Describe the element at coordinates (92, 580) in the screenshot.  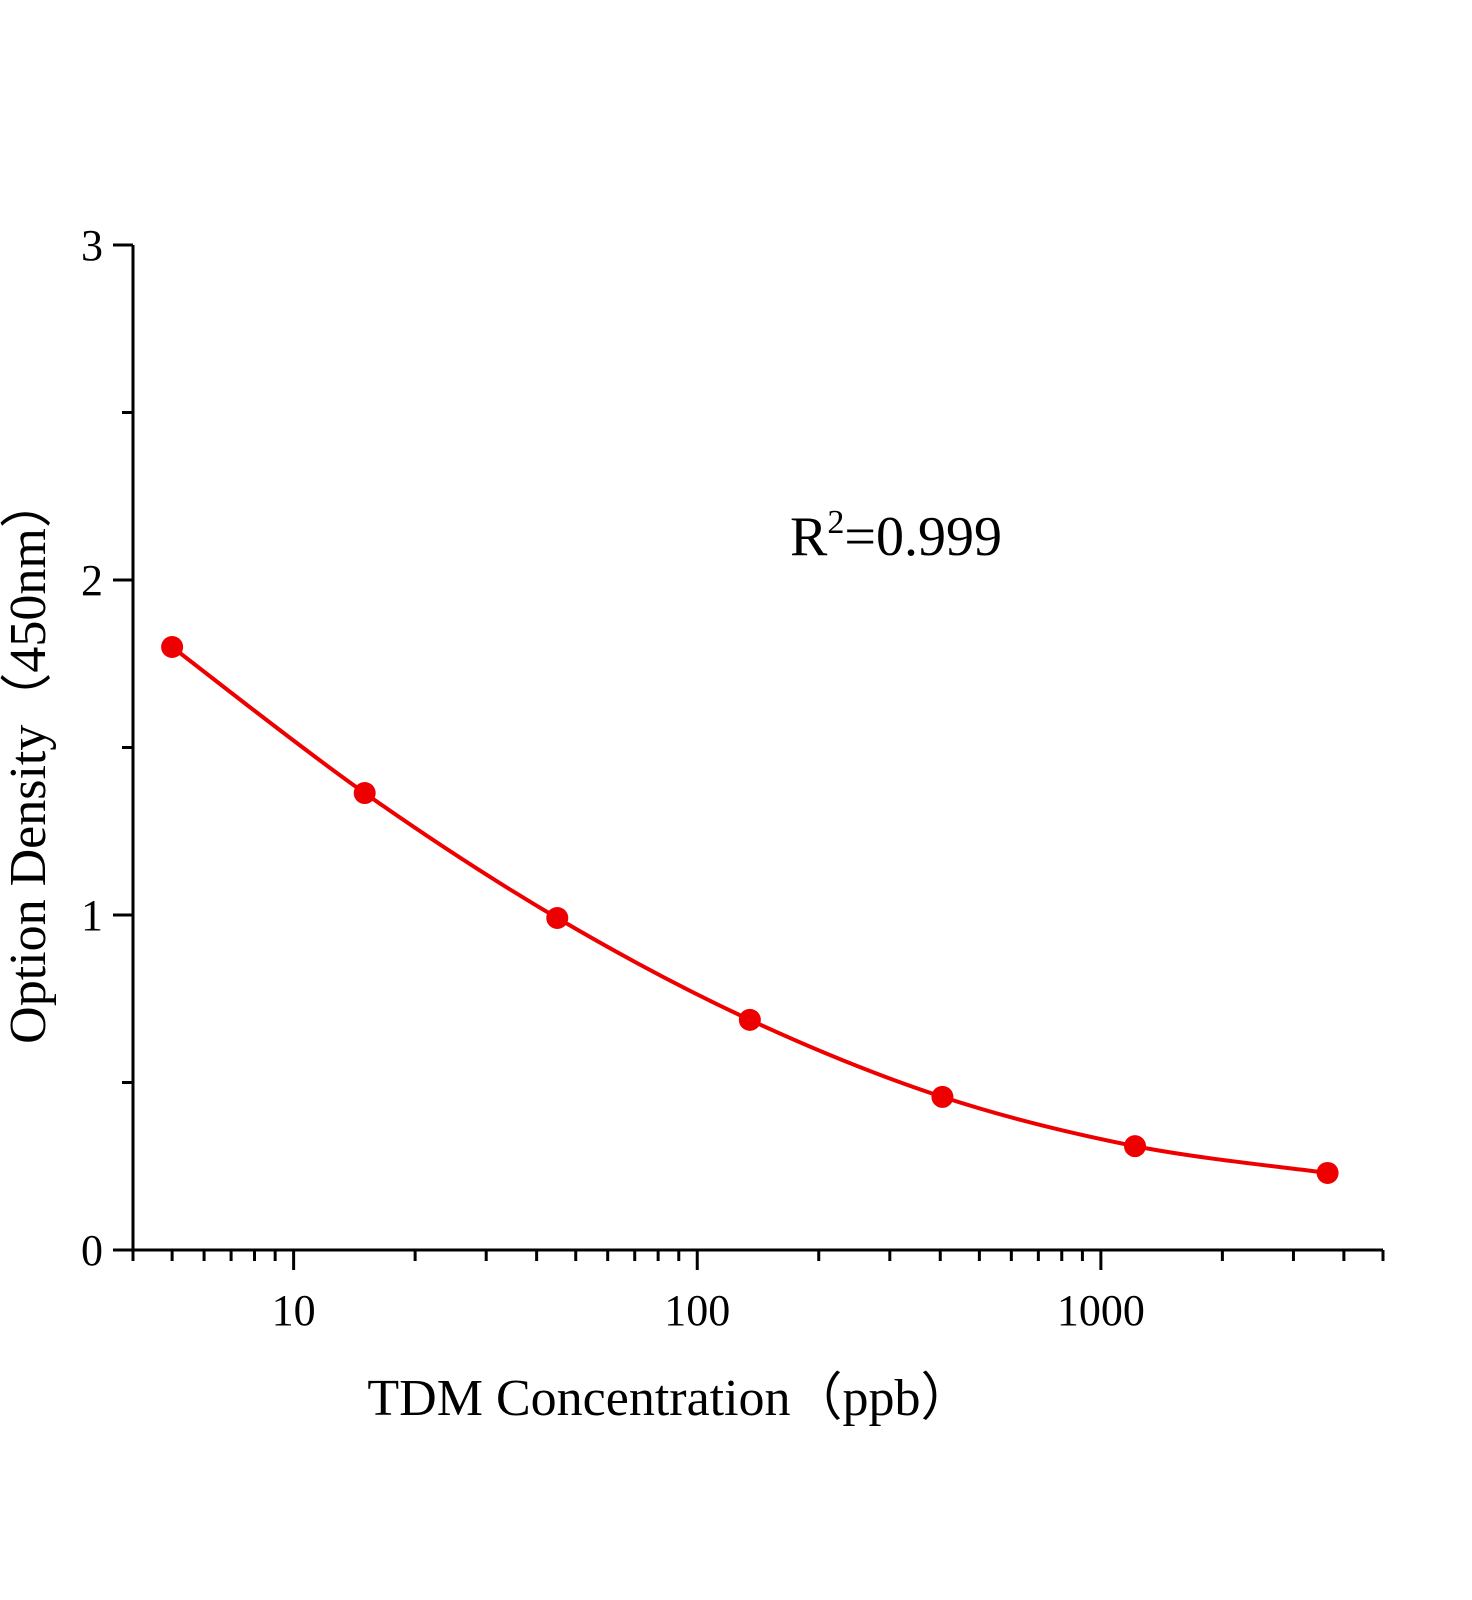
I see `y-tick-label: 2` at that location.